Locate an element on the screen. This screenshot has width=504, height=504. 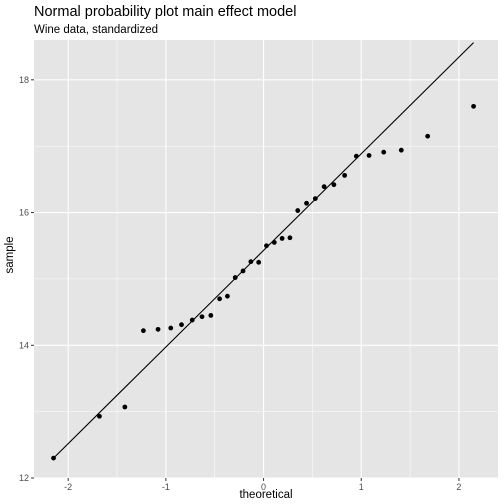
y-tick-label: 14 is located at coordinates (24, 345).